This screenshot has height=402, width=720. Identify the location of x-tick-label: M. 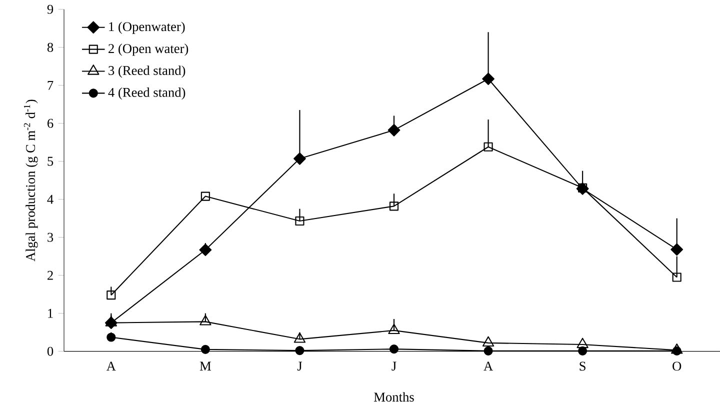
(205, 366).